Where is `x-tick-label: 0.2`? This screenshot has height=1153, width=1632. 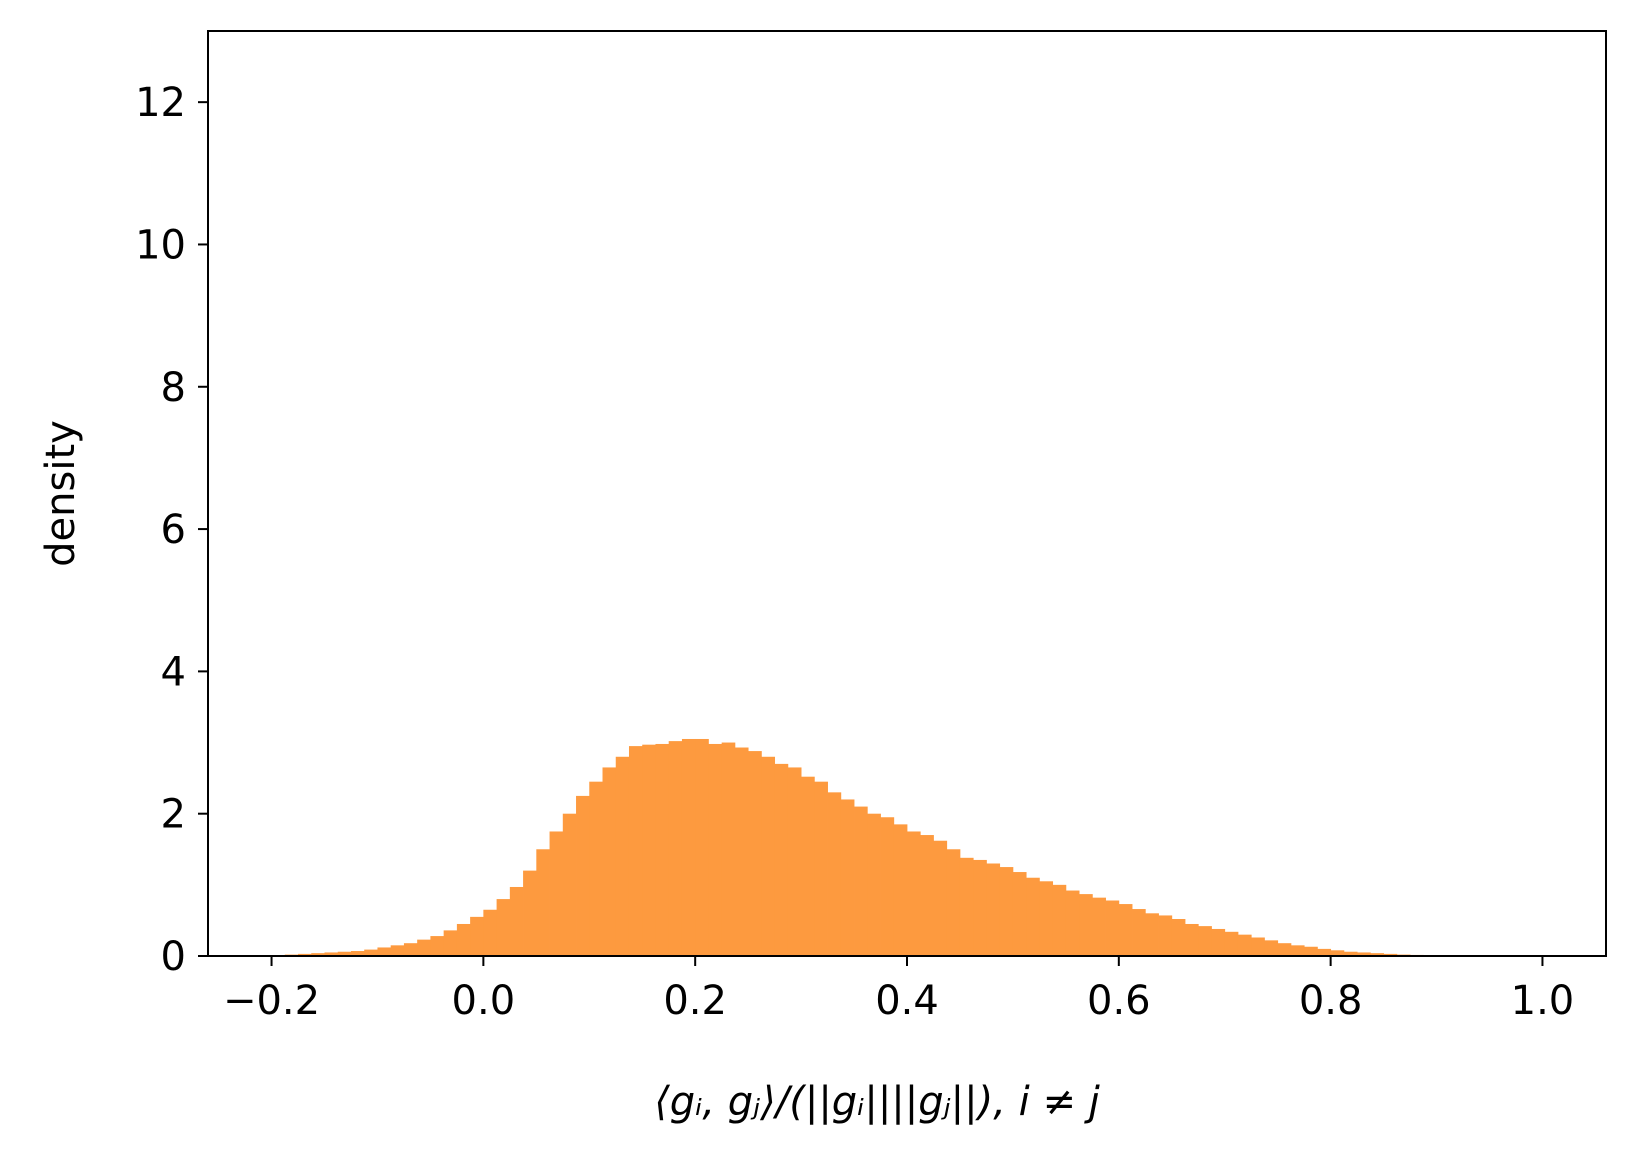
x-tick-label: 0.2 is located at coordinates (695, 1001).